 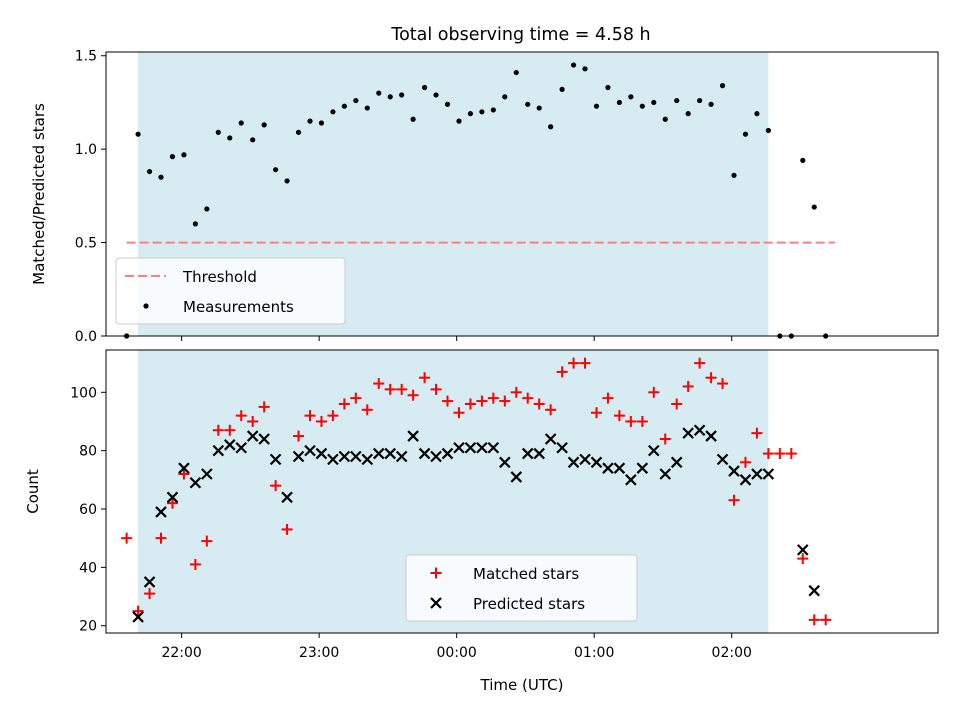 I want to click on y-tick-label: 0.0, so click(x=86, y=337).